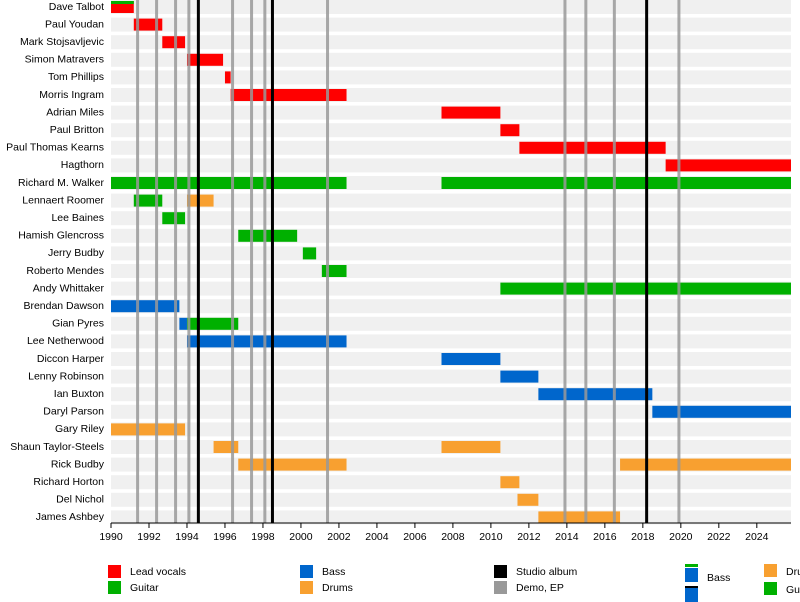 Image resolution: width=800 pixels, height=602 pixels. I want to click on member-name: Adrian Miles, so click(75, 112).